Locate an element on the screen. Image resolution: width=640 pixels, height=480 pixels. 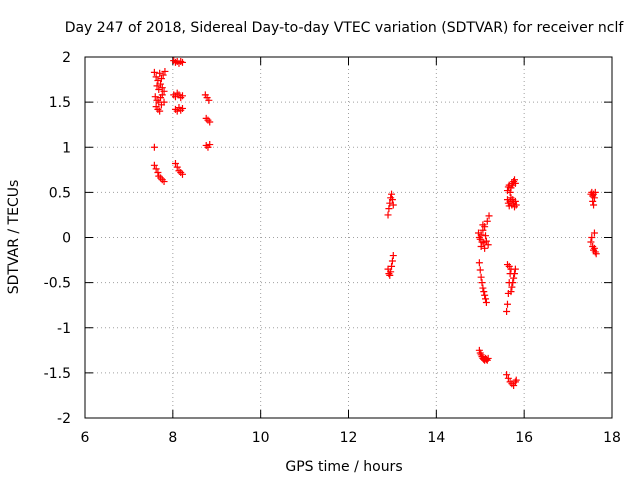
x-tick-label: 10 is located at coordinates (261, 438).